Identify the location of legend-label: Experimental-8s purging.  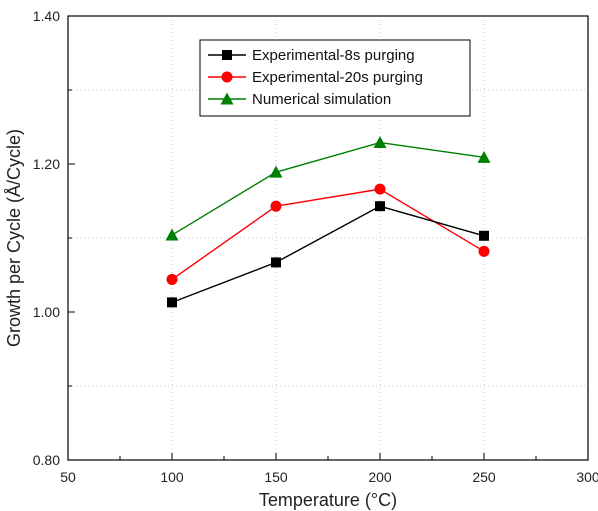
(333, 55).